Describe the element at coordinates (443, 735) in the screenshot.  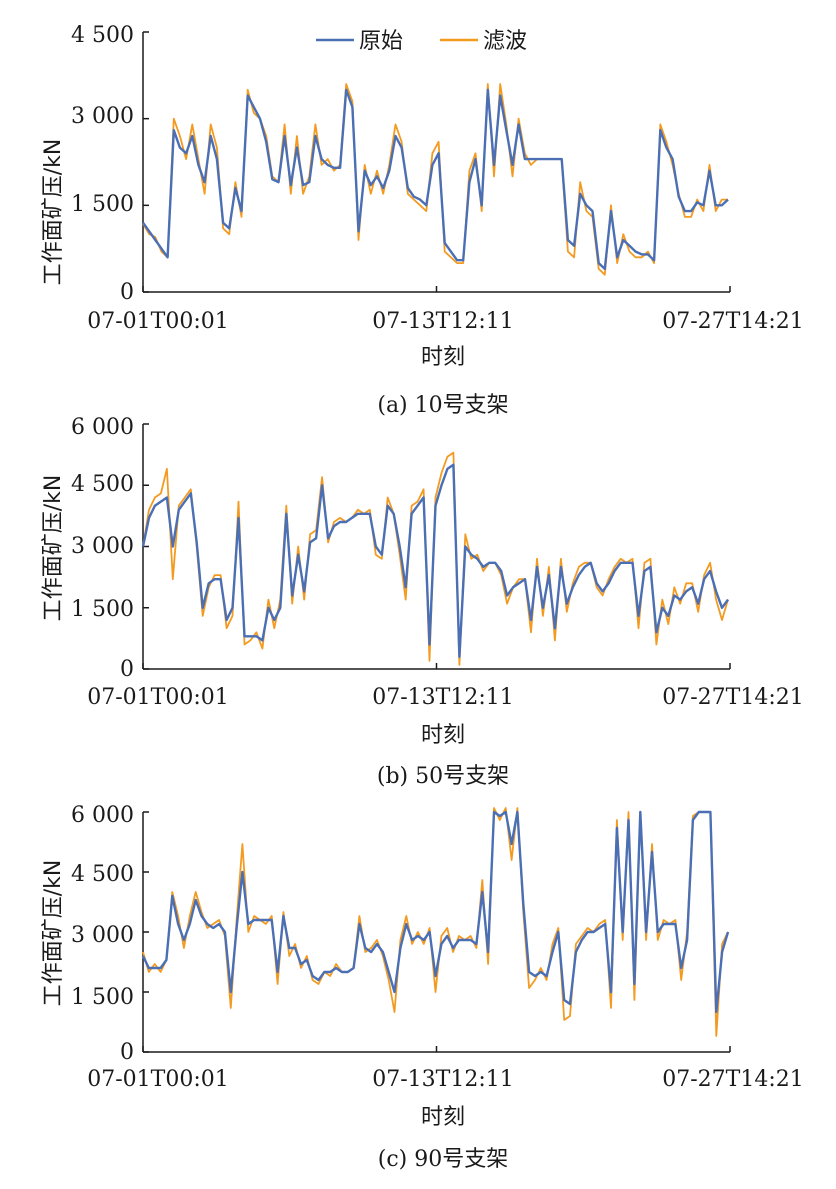
I see `panel-b-x-axis-label: 时刻` at that location.